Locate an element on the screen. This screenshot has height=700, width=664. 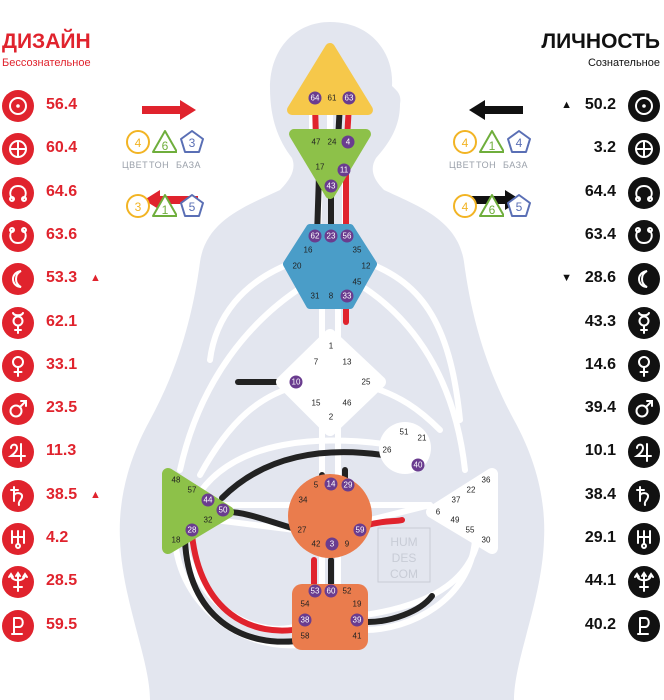
watermark-line-3: COM is located at coordinates (404, 574).